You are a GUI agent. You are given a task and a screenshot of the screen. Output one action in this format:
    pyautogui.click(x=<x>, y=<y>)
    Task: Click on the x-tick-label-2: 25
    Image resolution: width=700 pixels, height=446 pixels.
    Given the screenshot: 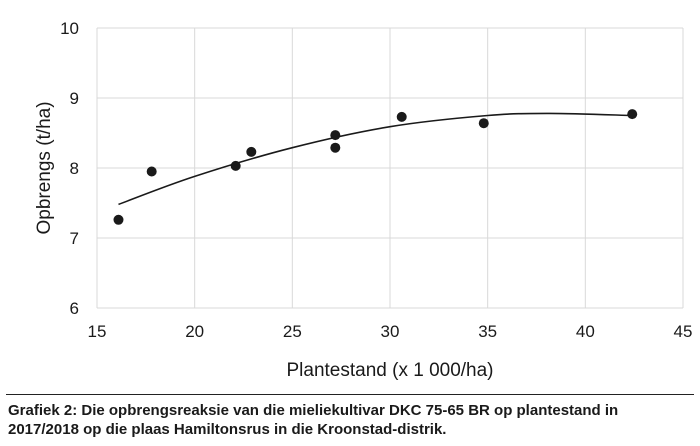 What is the action you would take?
    pyautogui.click(x=292, y=331)
    